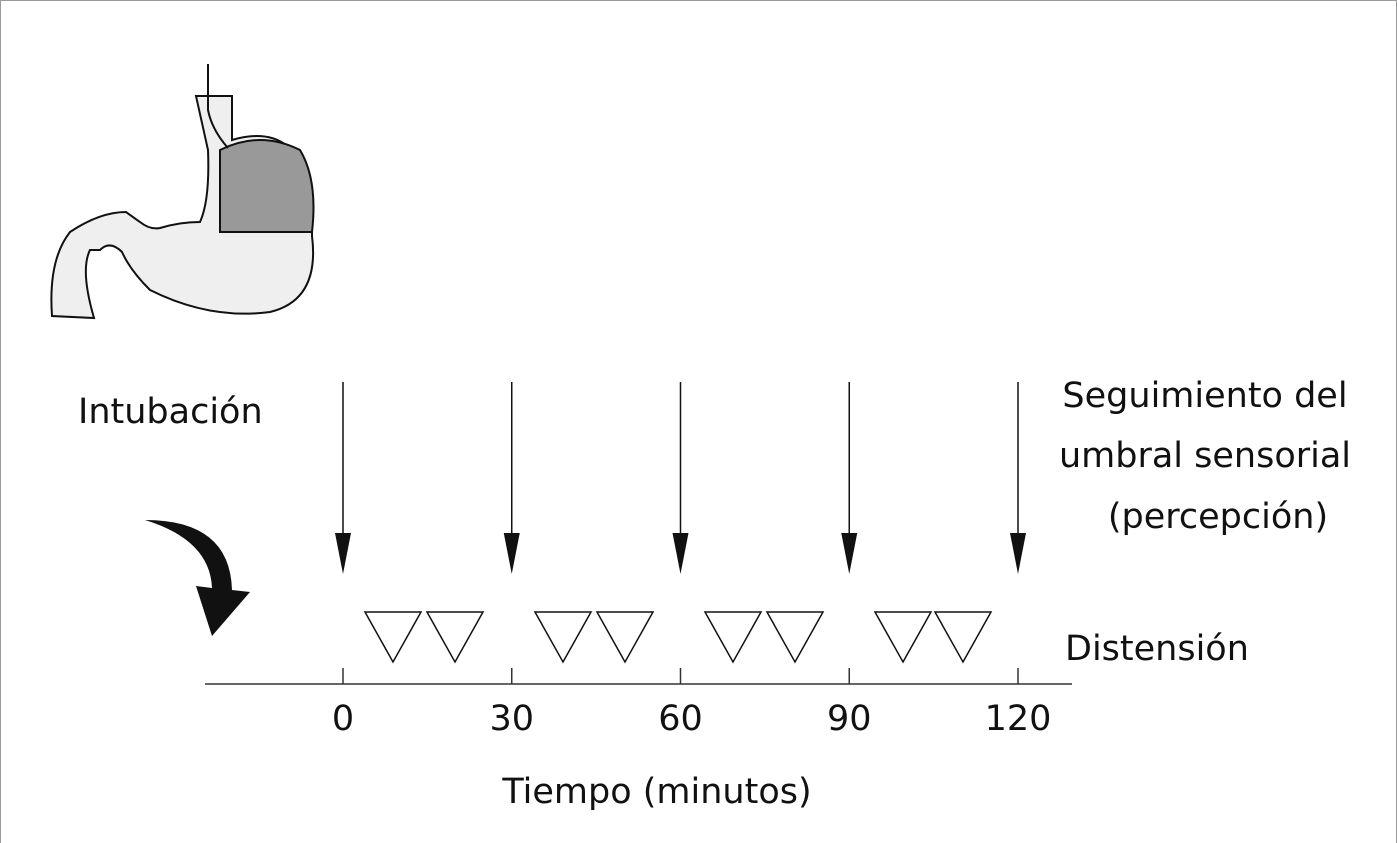 The image size is (1397, 843). I want to click on tick-label: 120, so click(1018, 719).